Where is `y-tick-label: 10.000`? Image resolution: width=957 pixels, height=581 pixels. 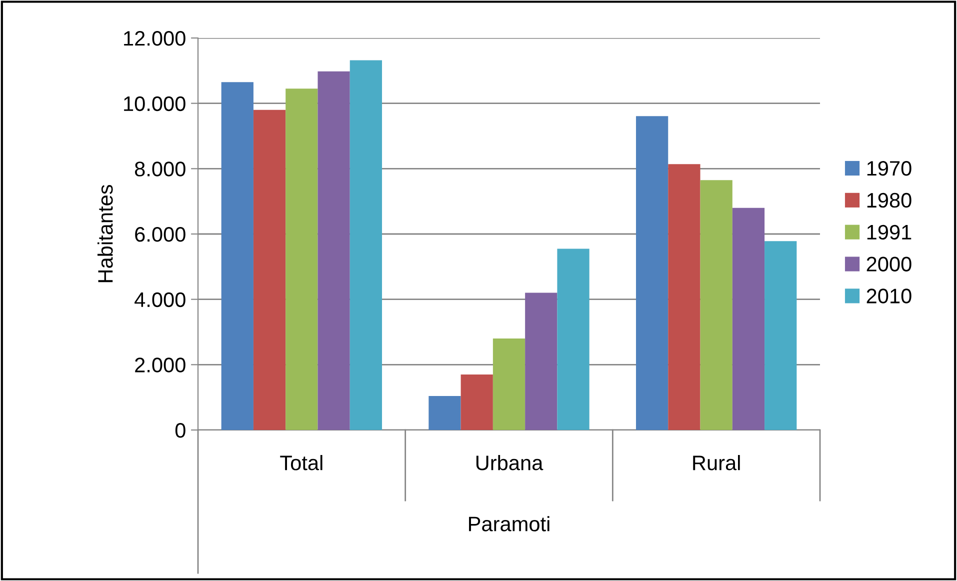
y-tick-label: 10.000 is located at coordinates (155, 104).